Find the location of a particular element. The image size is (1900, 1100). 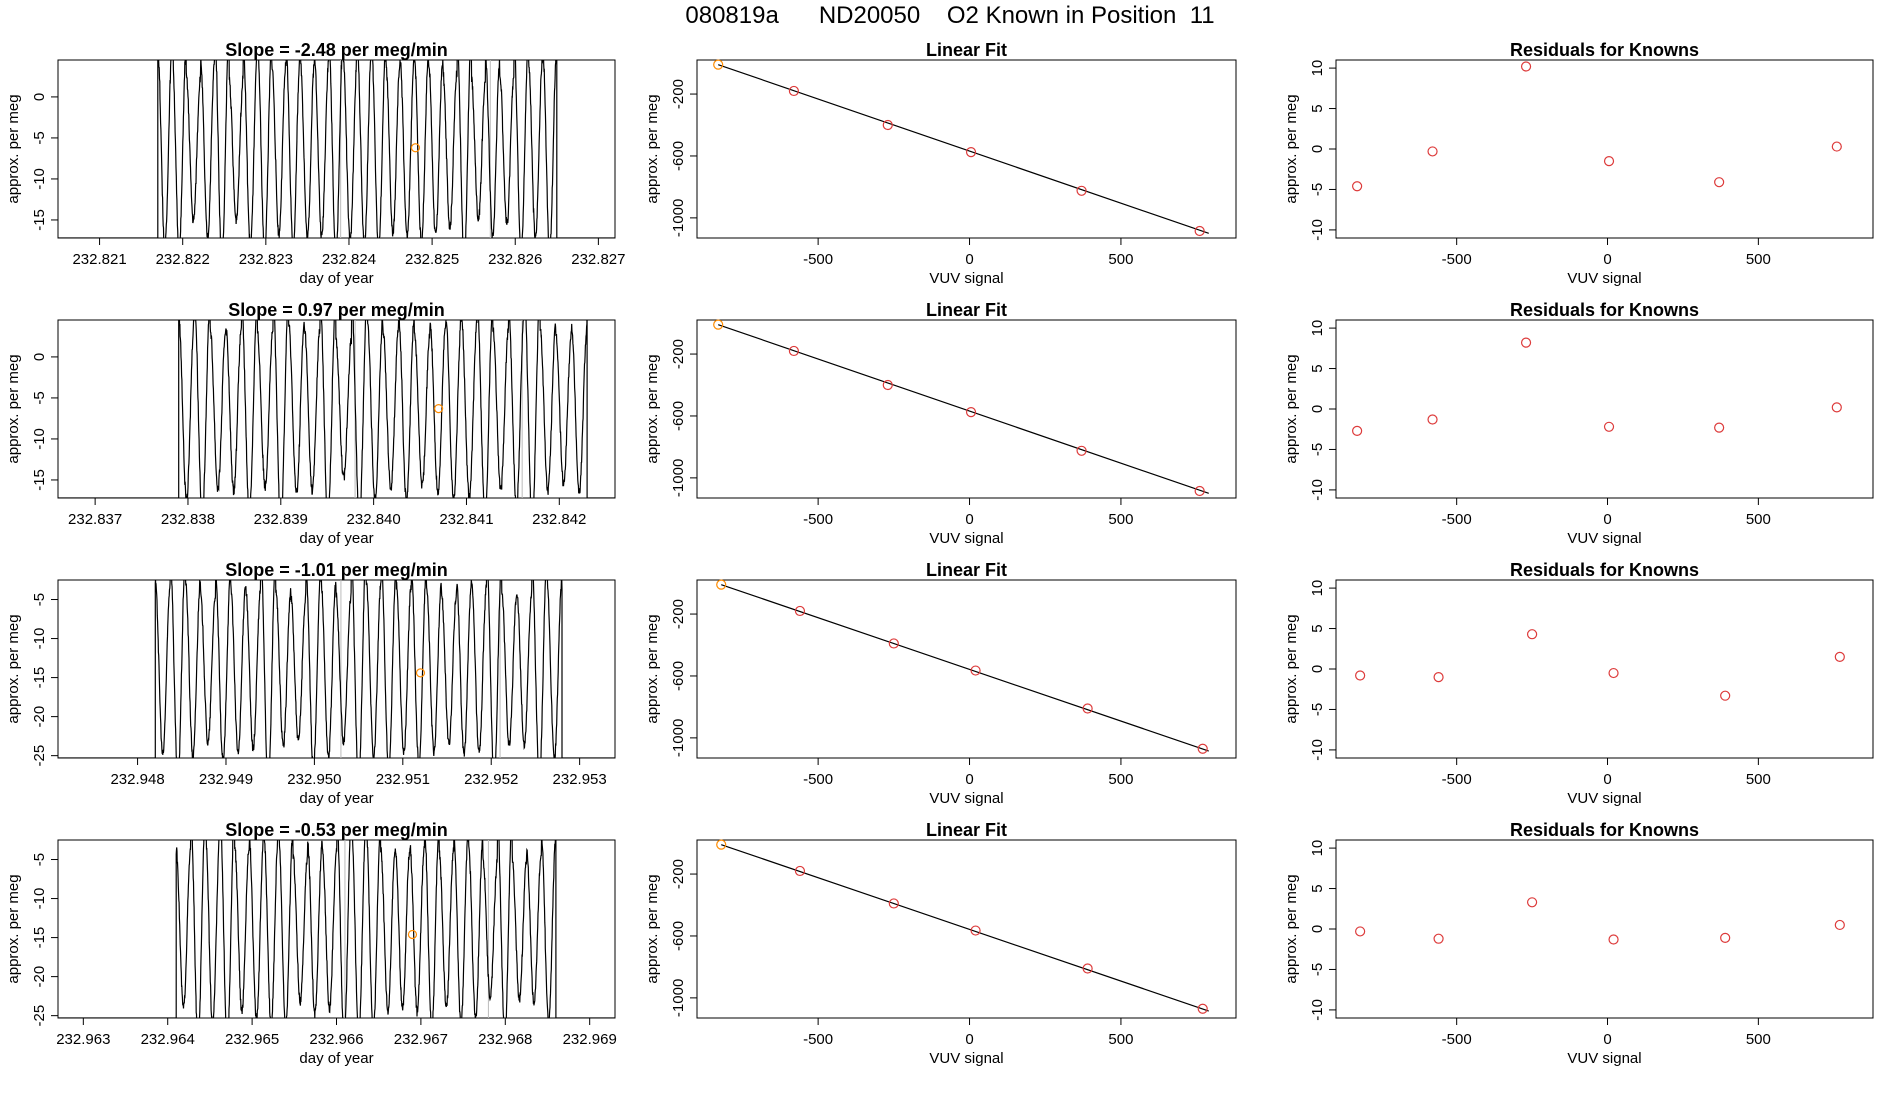

x-tick-label: 232.842 is located at coordinates (559, 519).